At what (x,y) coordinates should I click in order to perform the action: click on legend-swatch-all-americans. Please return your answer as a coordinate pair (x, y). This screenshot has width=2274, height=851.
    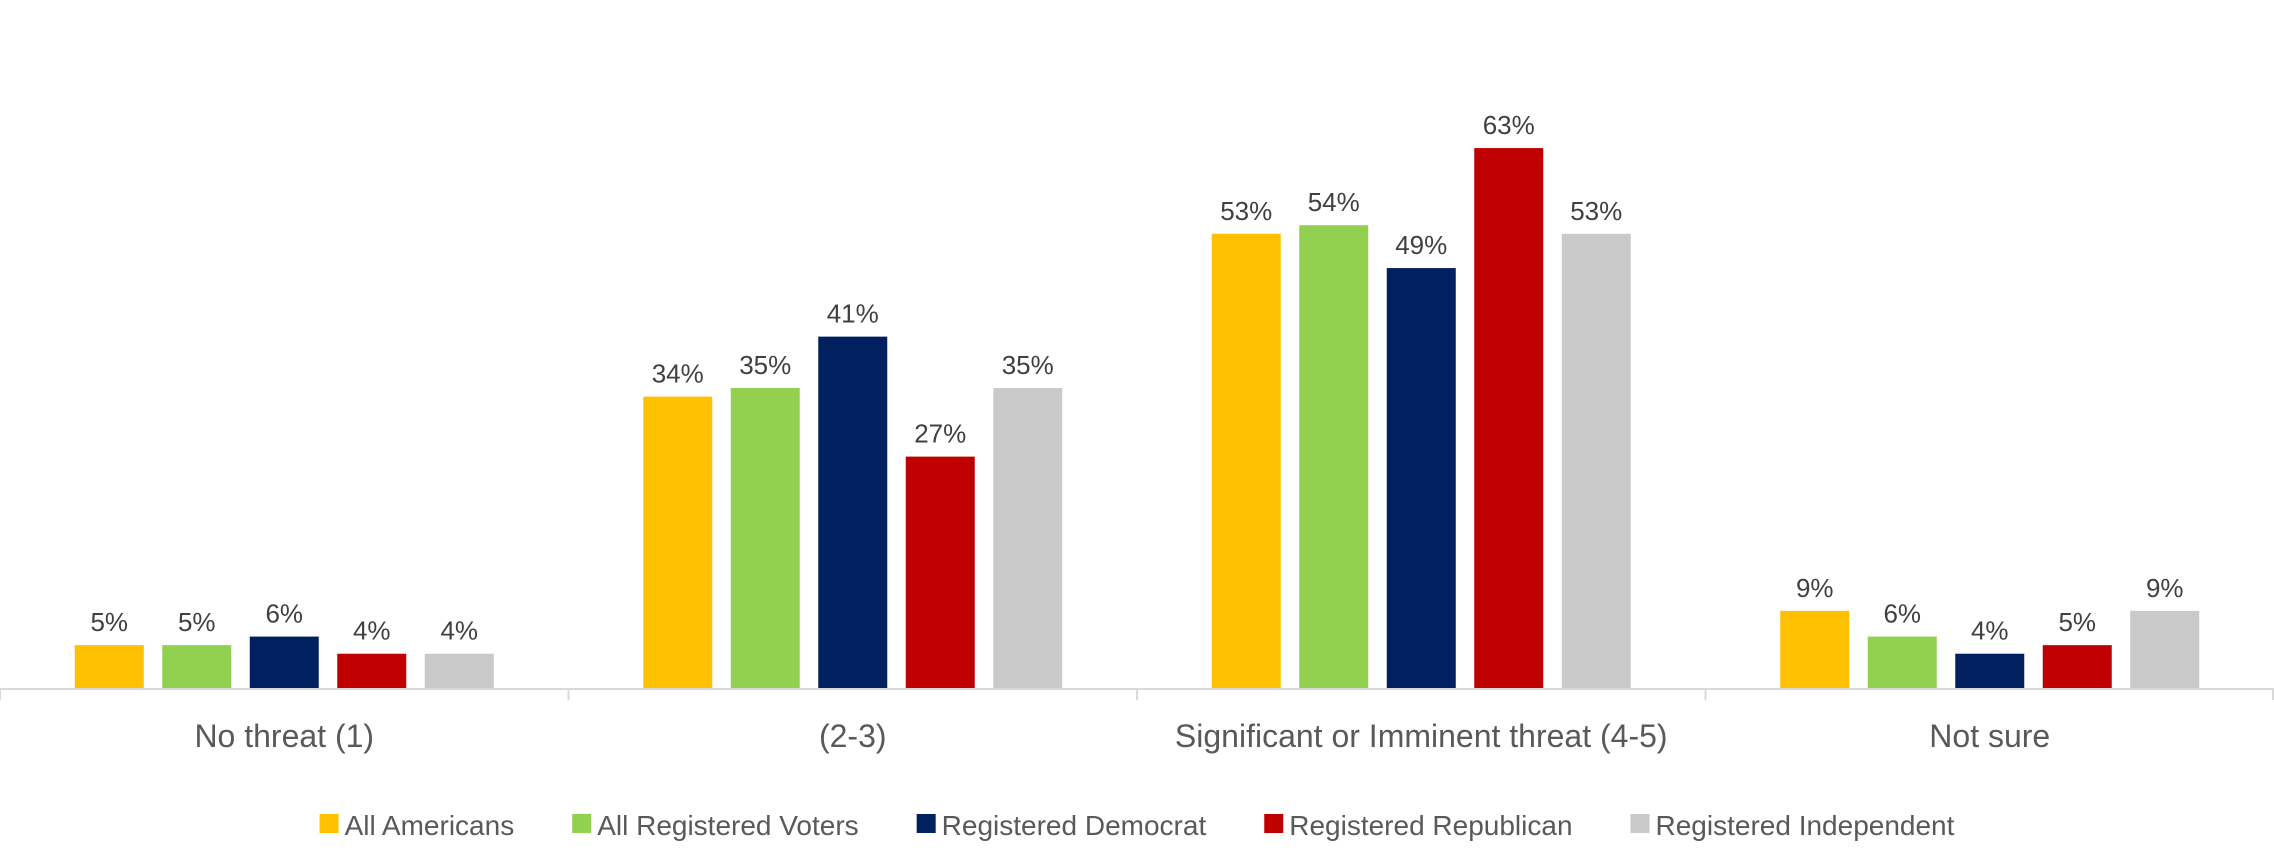
    Looking at the image, I should click on (329, 823).